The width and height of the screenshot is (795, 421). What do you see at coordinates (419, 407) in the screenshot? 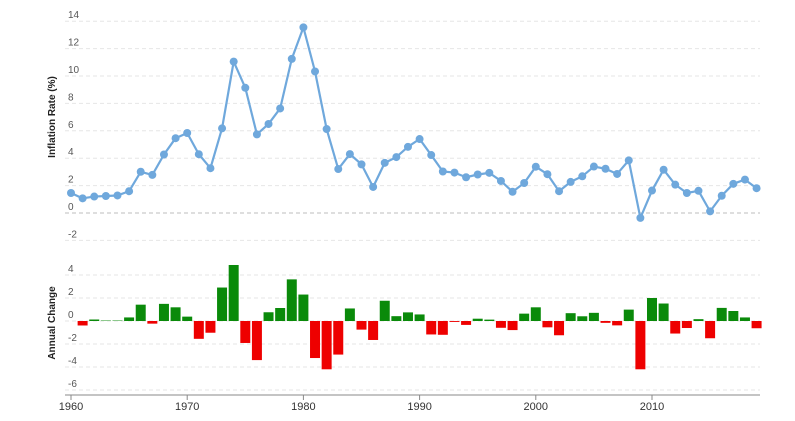
I see `x-tick-label: 1990` at bounding box center [419, 407].